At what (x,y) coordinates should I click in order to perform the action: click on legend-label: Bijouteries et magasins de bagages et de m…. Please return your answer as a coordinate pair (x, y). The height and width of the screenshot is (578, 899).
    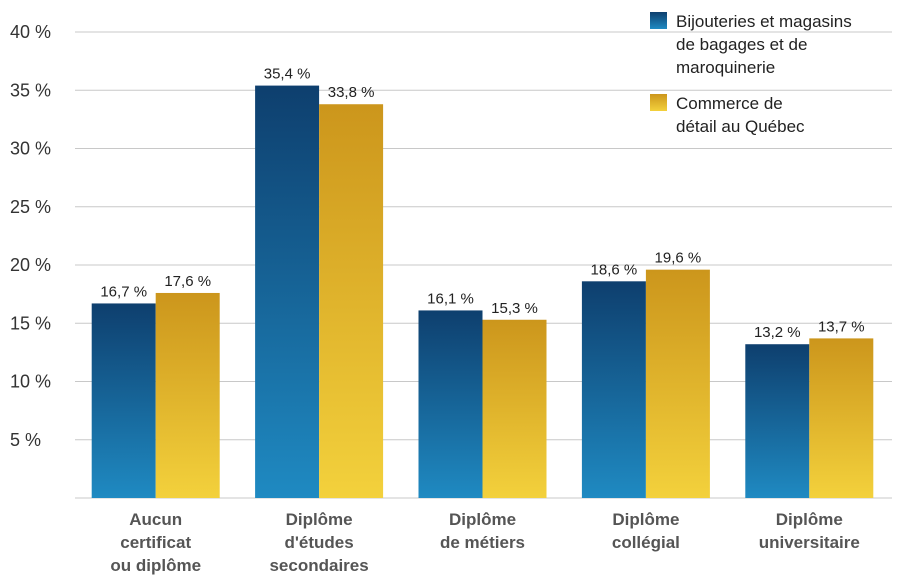
    Looking at the image, I should click on (764, 44).